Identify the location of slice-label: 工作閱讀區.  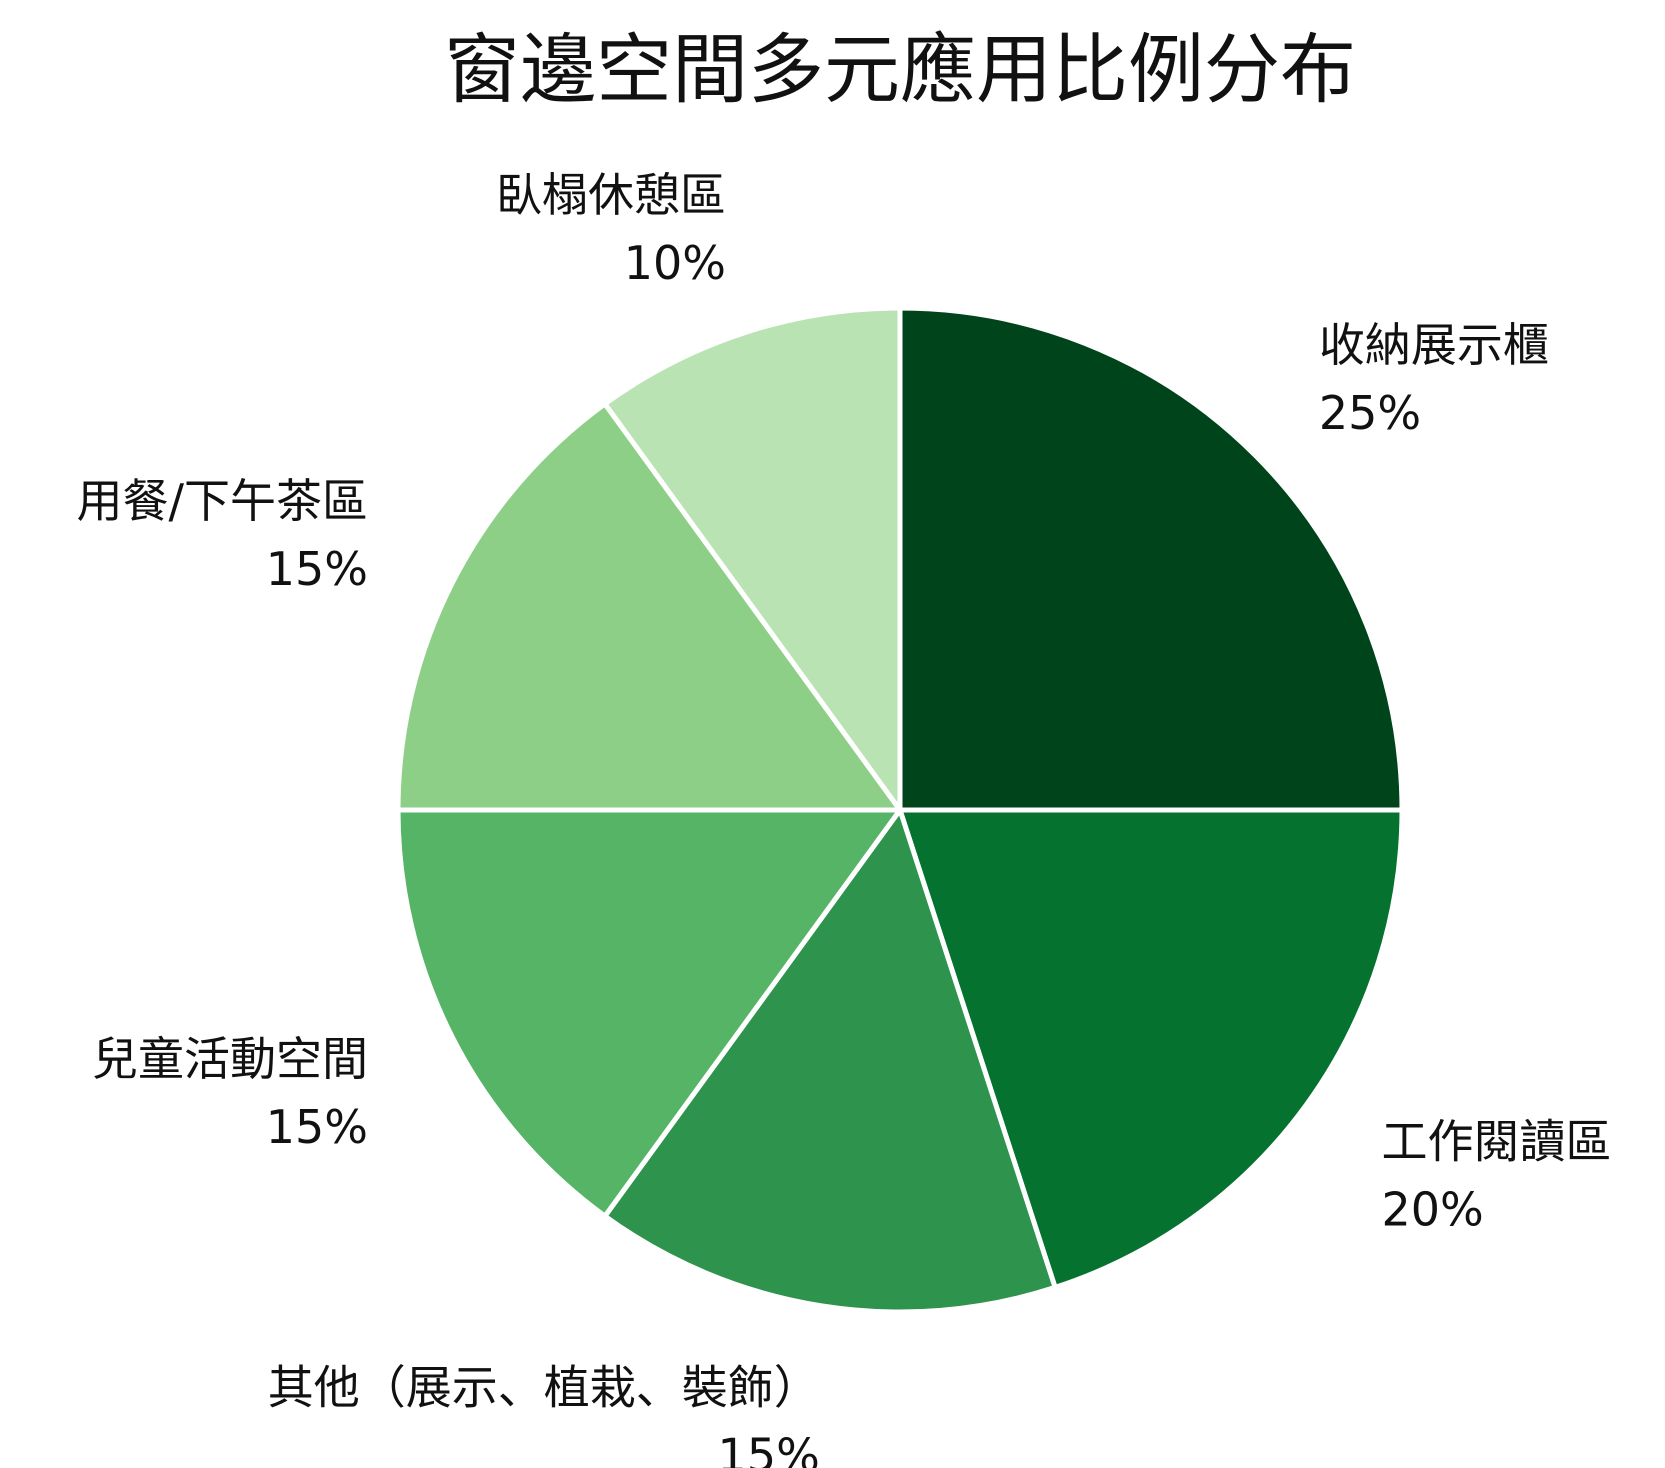
(1497, 1142).